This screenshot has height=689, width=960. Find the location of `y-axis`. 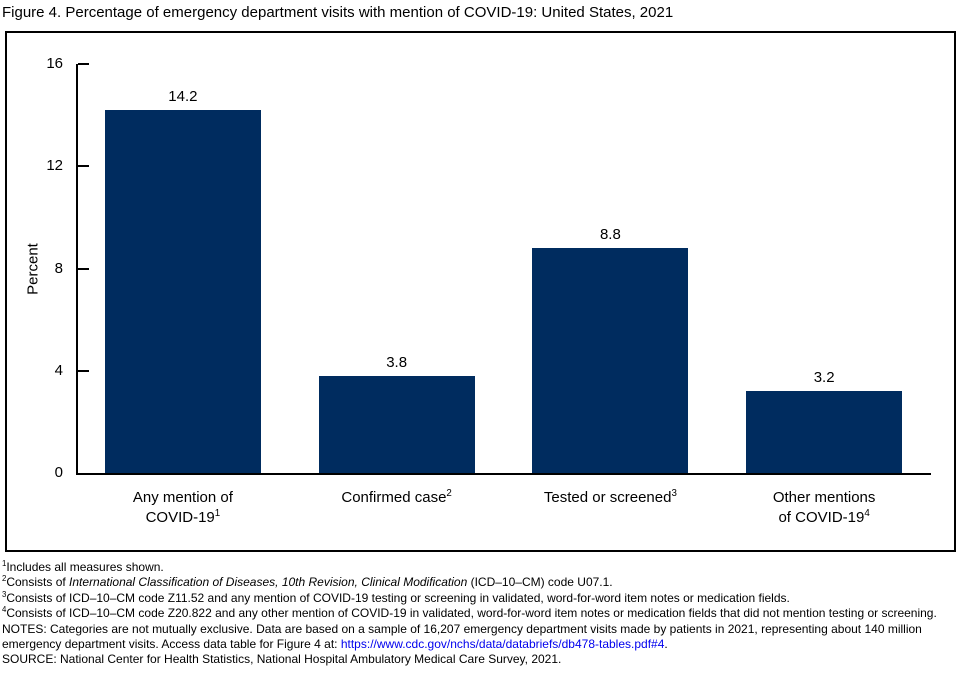

y-axis is located at coordinates (77, 269).